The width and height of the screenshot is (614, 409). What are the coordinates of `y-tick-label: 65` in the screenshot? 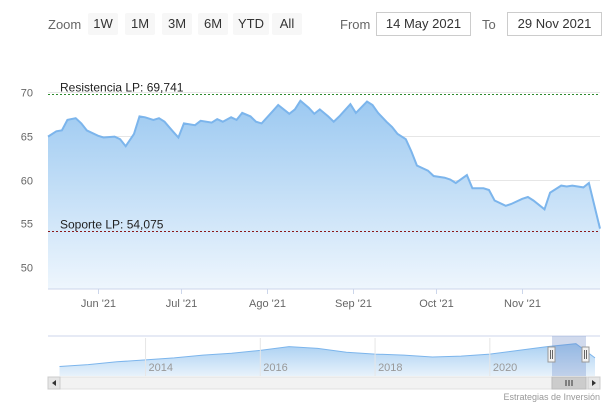 It's located at (27, 138).